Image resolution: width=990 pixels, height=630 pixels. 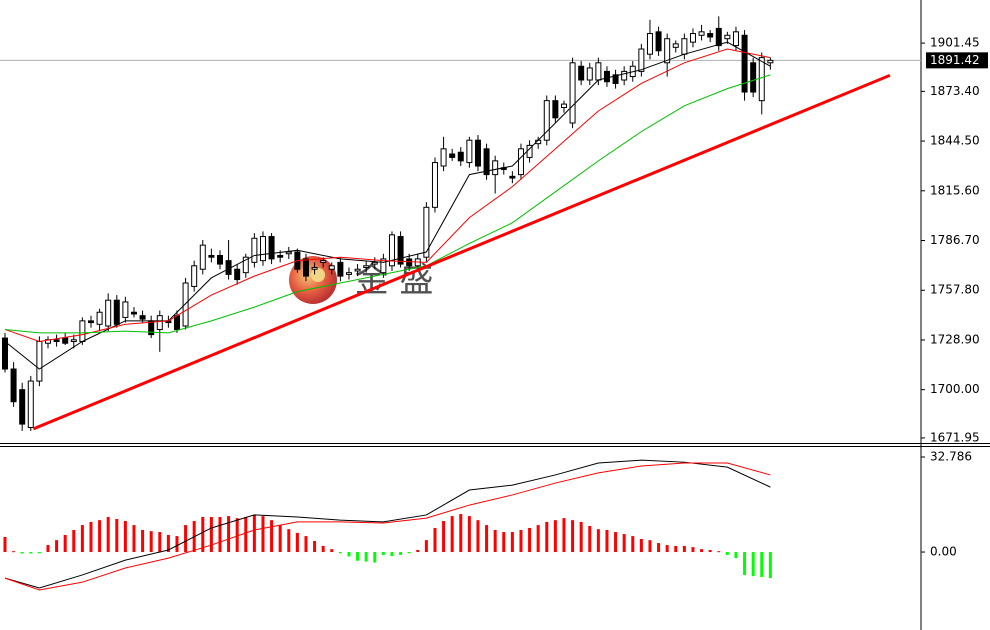 I want to click on logo, so click(x=313, y=280).